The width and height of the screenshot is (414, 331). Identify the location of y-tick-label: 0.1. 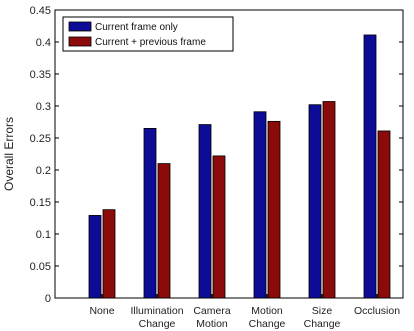
(43, 235).